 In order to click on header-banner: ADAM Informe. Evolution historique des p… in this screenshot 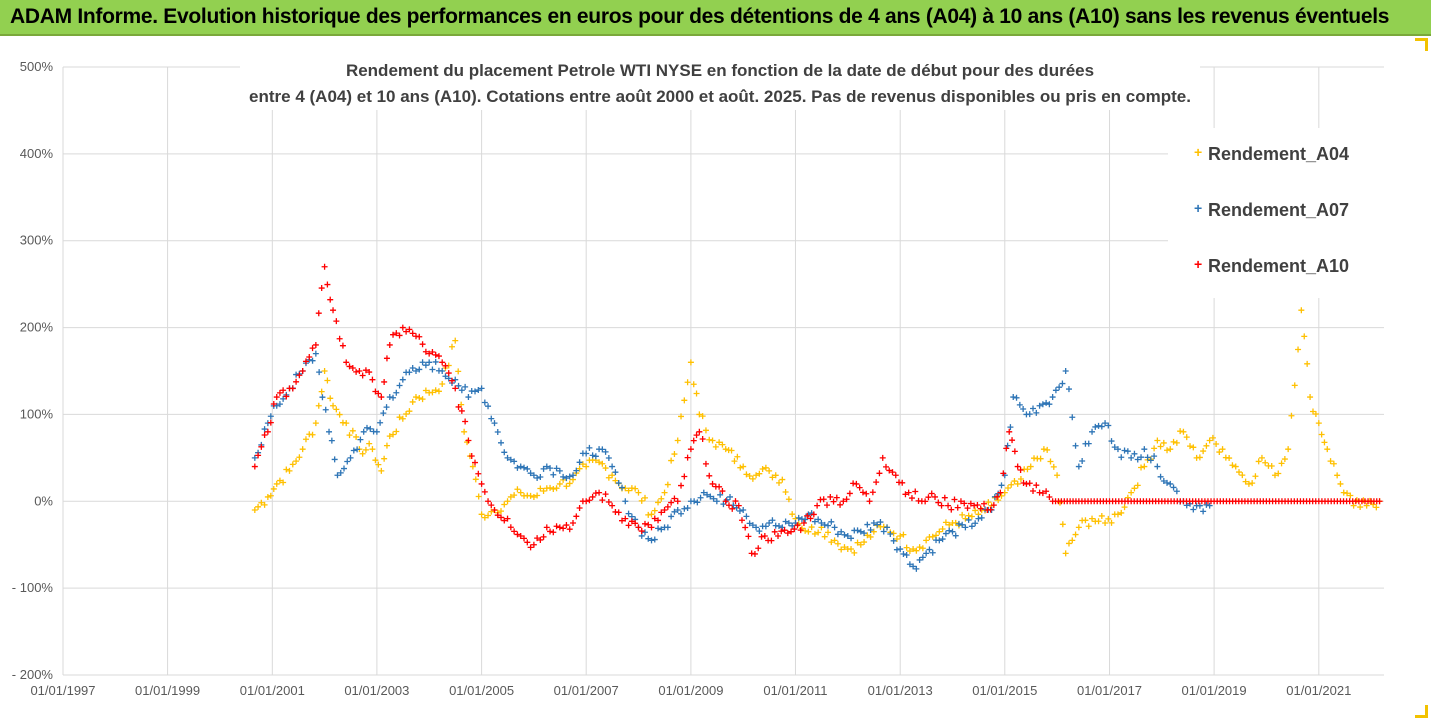, I will do `click(715, 18)`.